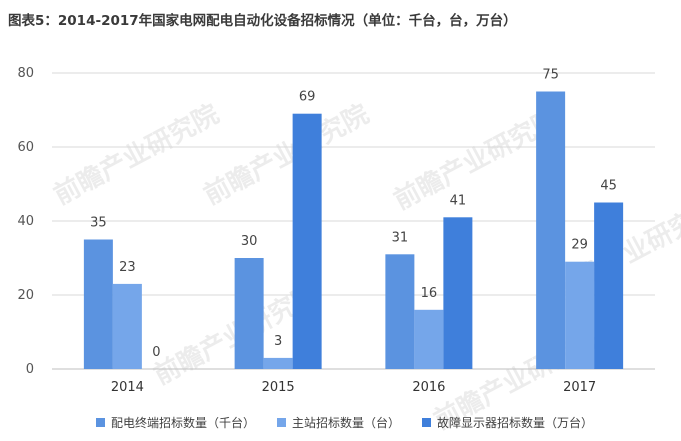 This screenshot has width=681, height=441. I want to click on data-label: 16, so click(429, 293).